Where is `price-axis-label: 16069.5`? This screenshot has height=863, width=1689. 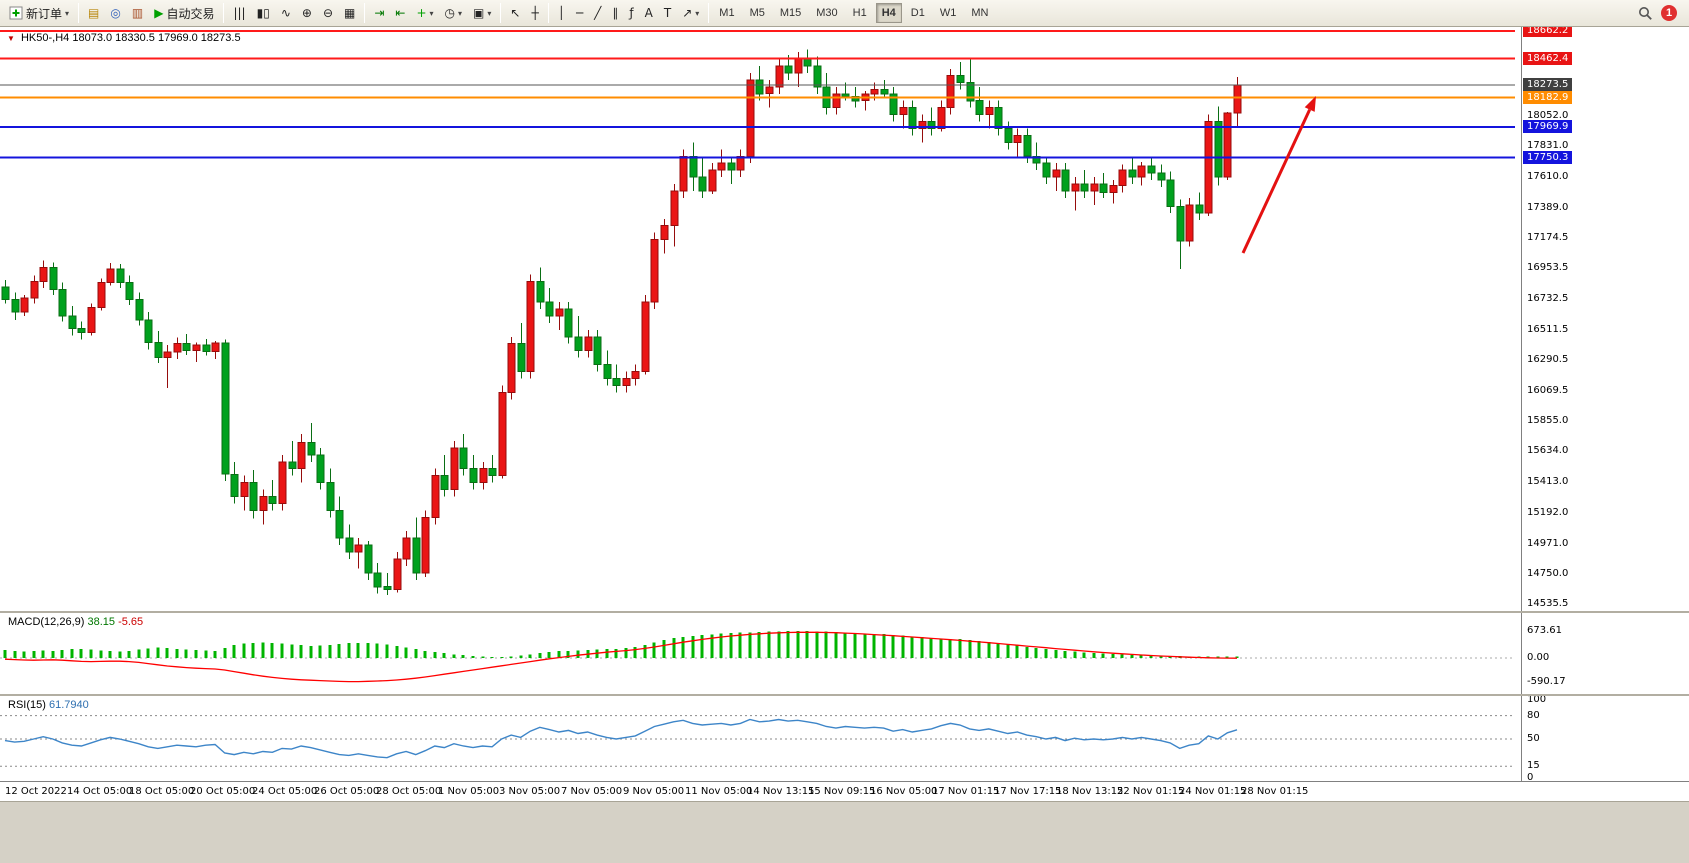
price-axis-label: 16069.5 is located at coordinates (1548, 390).